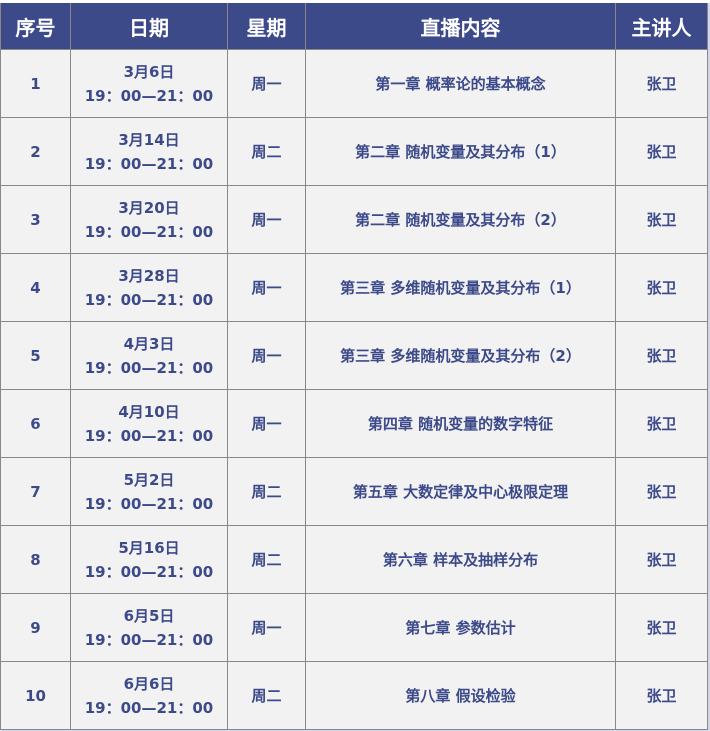 This screenshot has height=731, width=710. I want to click on cell-date: 3月28日 19：00—21：00, so click(149, 287).